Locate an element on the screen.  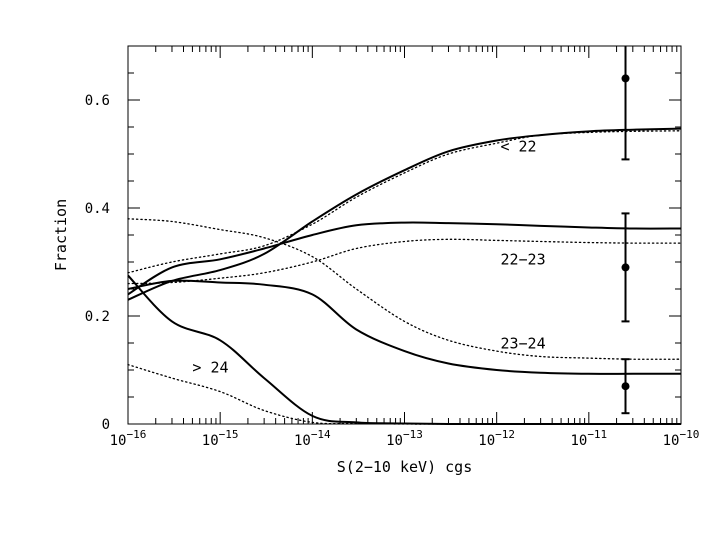
y-tick-label: 0.2 is located at coordinates (97, 317).